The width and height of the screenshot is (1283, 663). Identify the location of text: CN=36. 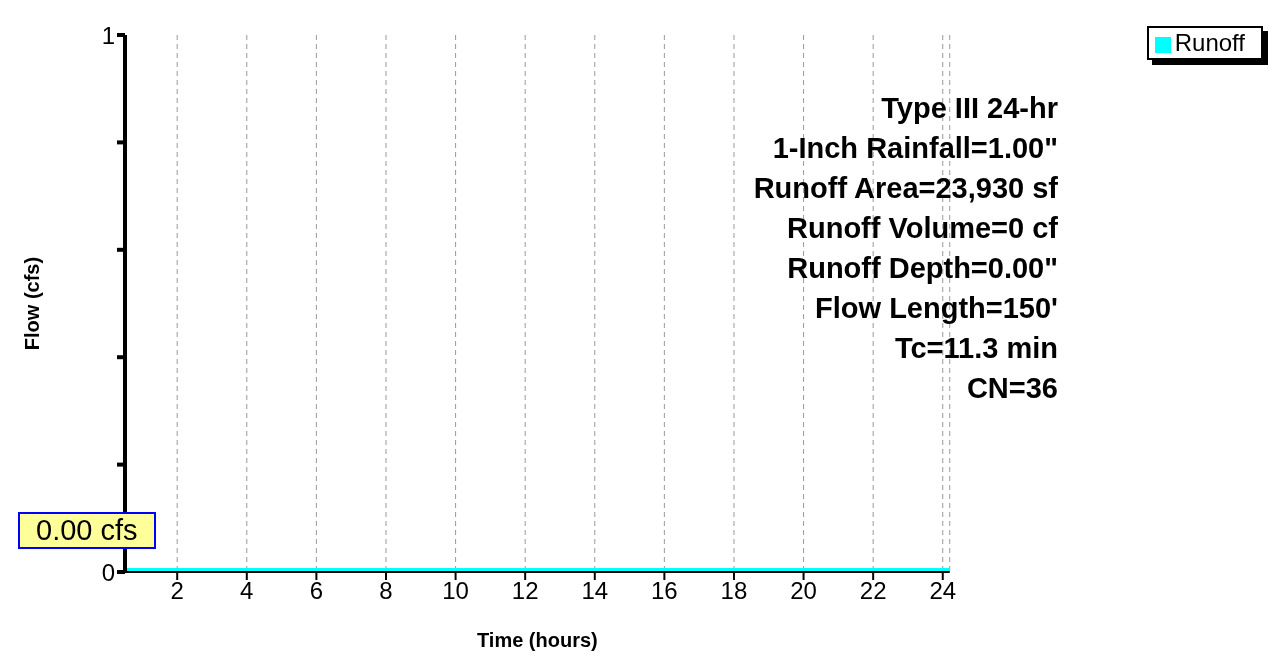
(1011, 388).